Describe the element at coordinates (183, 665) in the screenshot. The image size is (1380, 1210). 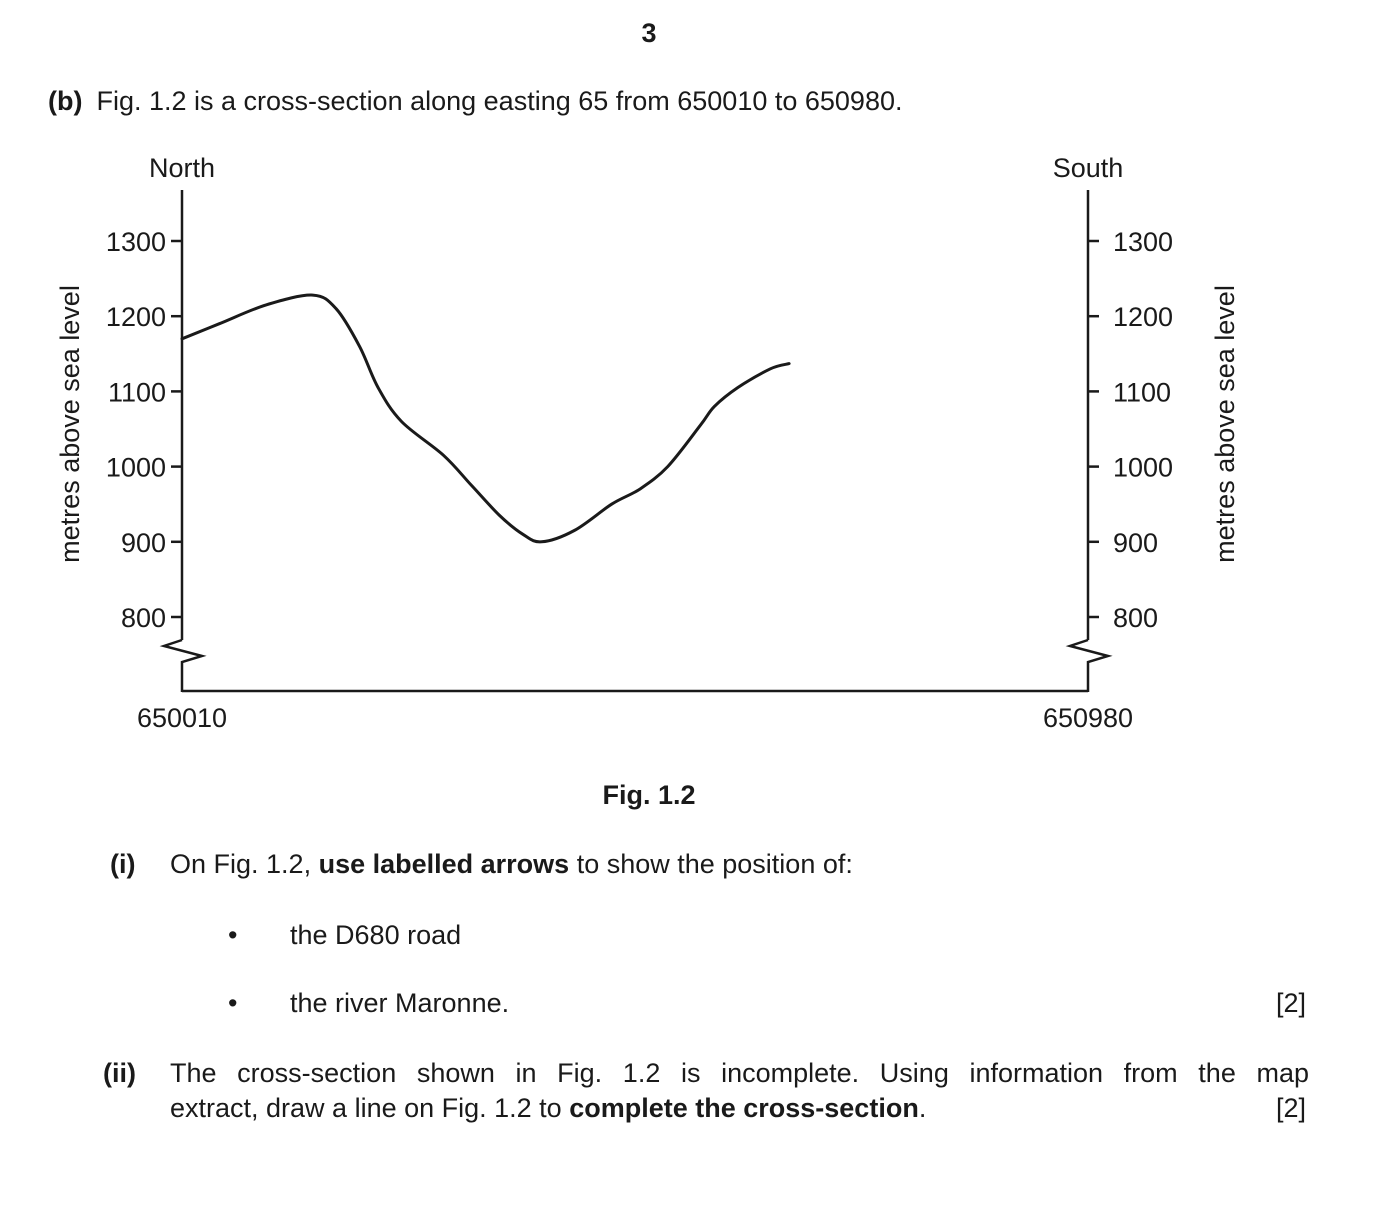
I see `left-axis-break` at that location.